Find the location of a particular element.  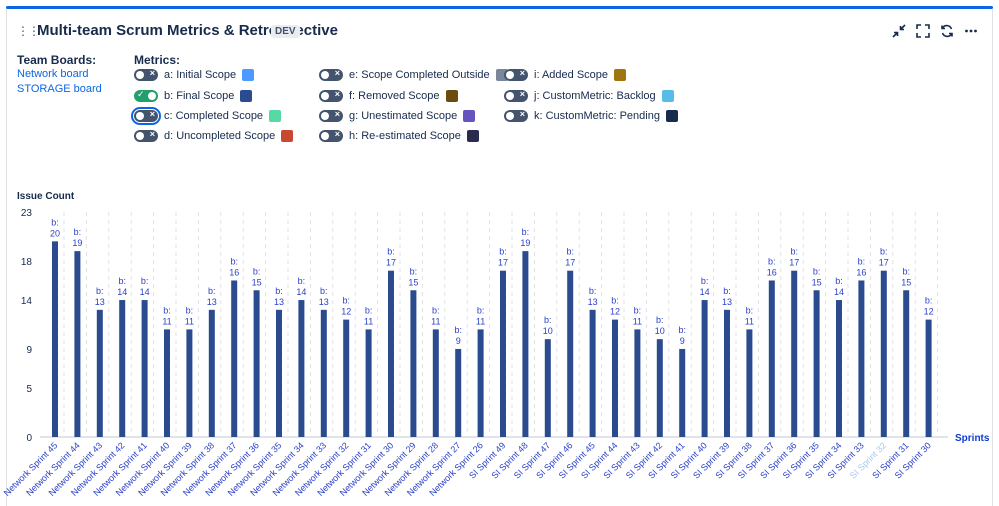

metric-toggle-c: × is located at coordinates (146, 116).